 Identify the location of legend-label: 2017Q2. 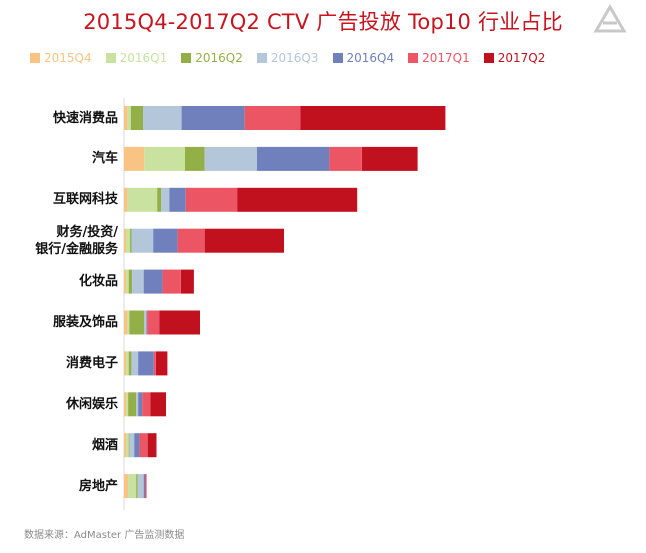
(521, 58).